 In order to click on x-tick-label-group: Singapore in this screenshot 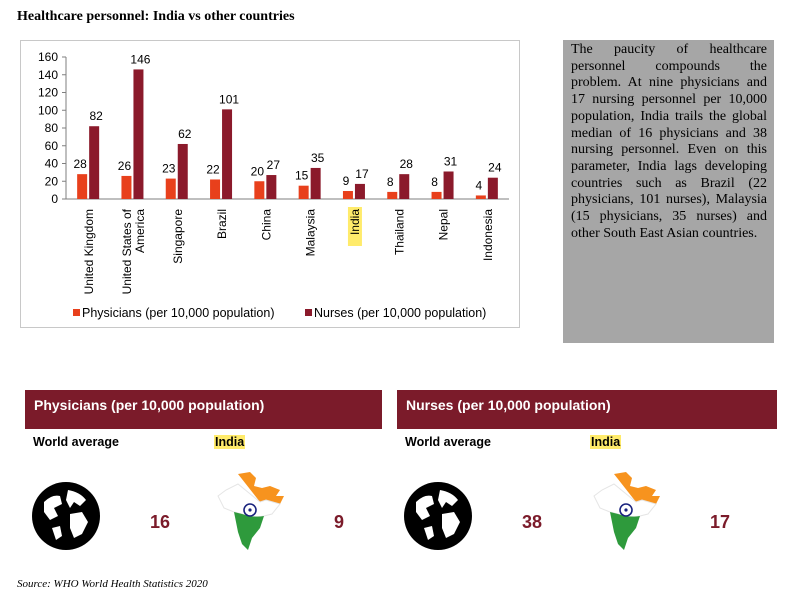, I will do `click(178, 236)`.